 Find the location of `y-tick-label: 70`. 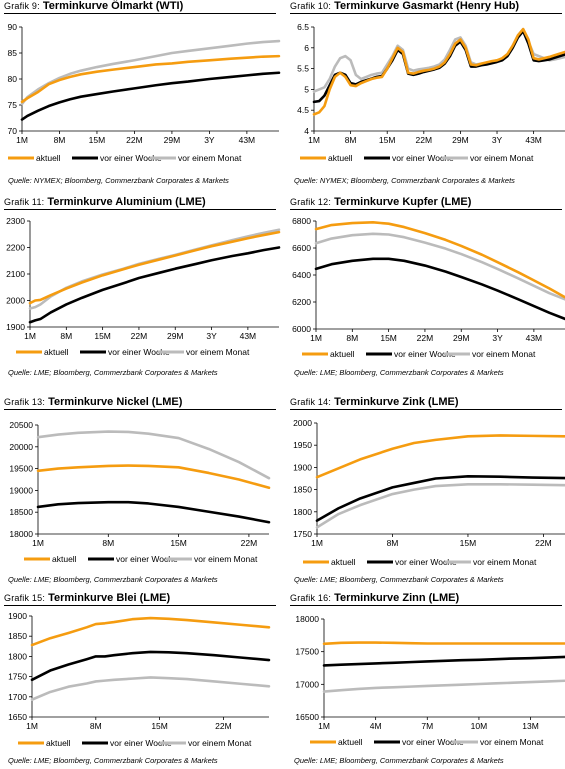

y-tick-label: 70 is located at coordinates (13, 131).